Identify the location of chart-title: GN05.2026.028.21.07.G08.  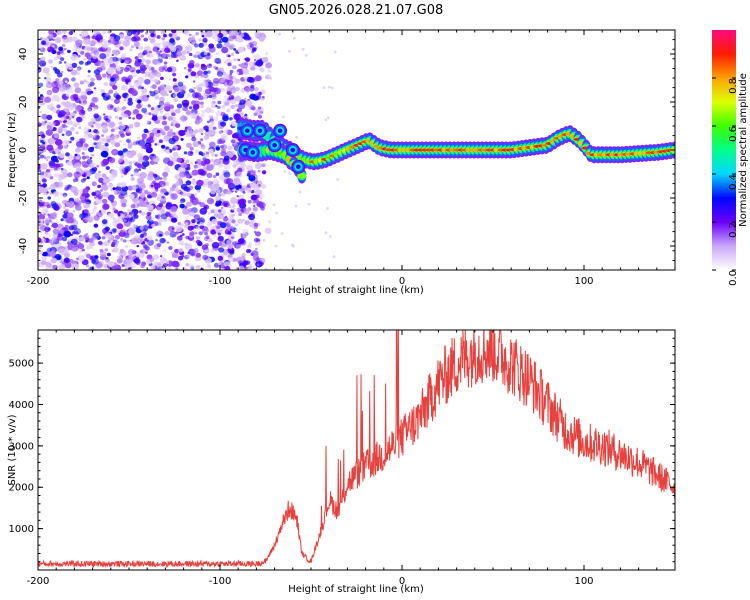
(356, 10).